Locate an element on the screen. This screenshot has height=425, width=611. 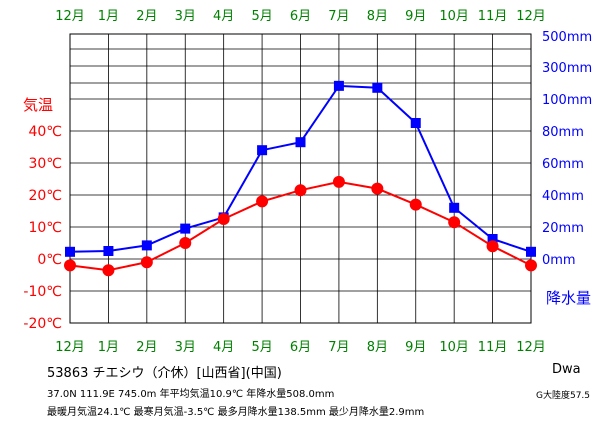
temperature-axis-ticks: 40℃ 30℃ 20℃ 10℃ 0℃ -10℃ -20℃ is located at coordinates (42, 228).